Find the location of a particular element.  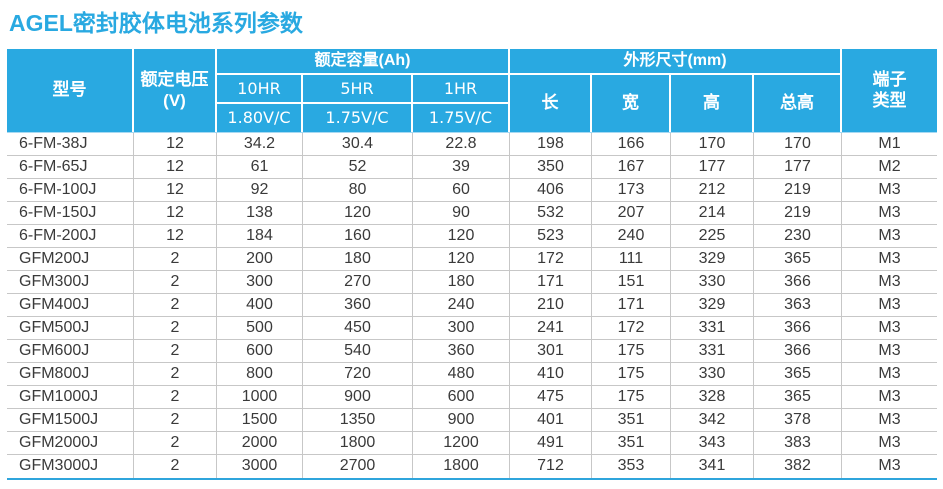

col-header-10hr-cutoff: 1.80V/C is located at coordinates (259, 118).